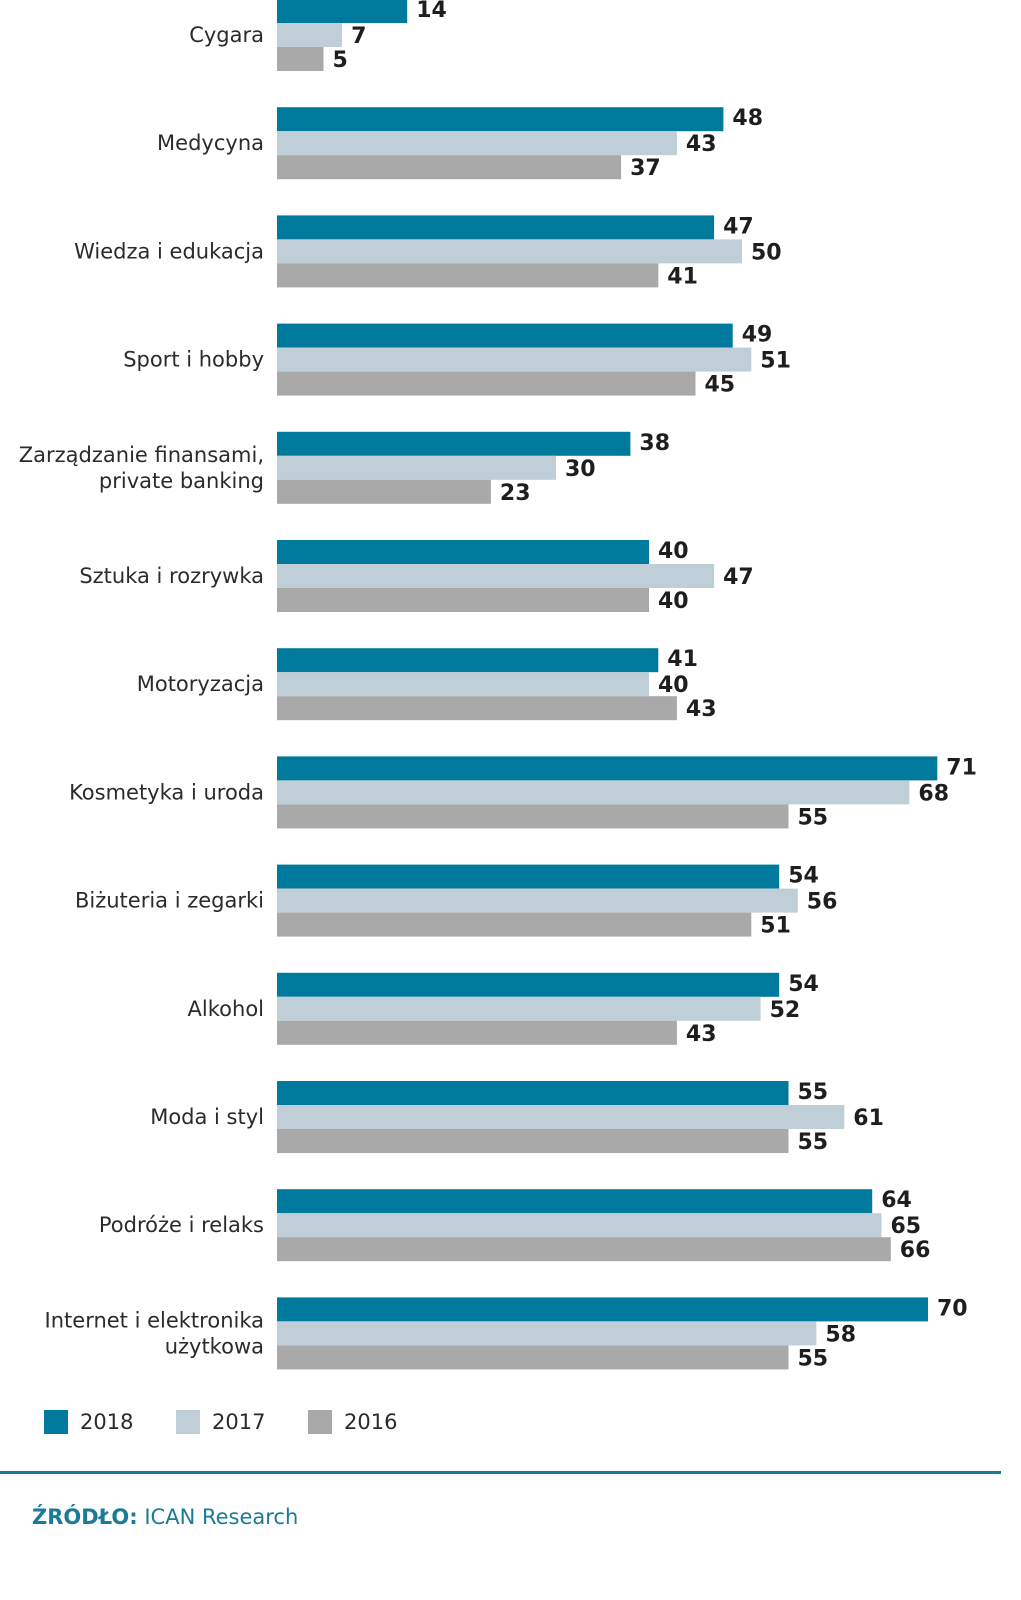  I want to click on value-label-2016: 43, so click(701, 1034).